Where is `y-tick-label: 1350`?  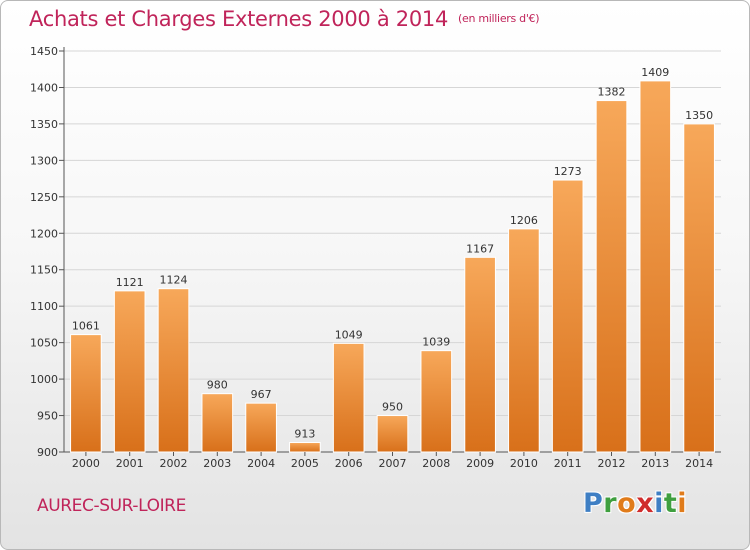 y-tick-label: 1350 is located at coordinates (44, 124).